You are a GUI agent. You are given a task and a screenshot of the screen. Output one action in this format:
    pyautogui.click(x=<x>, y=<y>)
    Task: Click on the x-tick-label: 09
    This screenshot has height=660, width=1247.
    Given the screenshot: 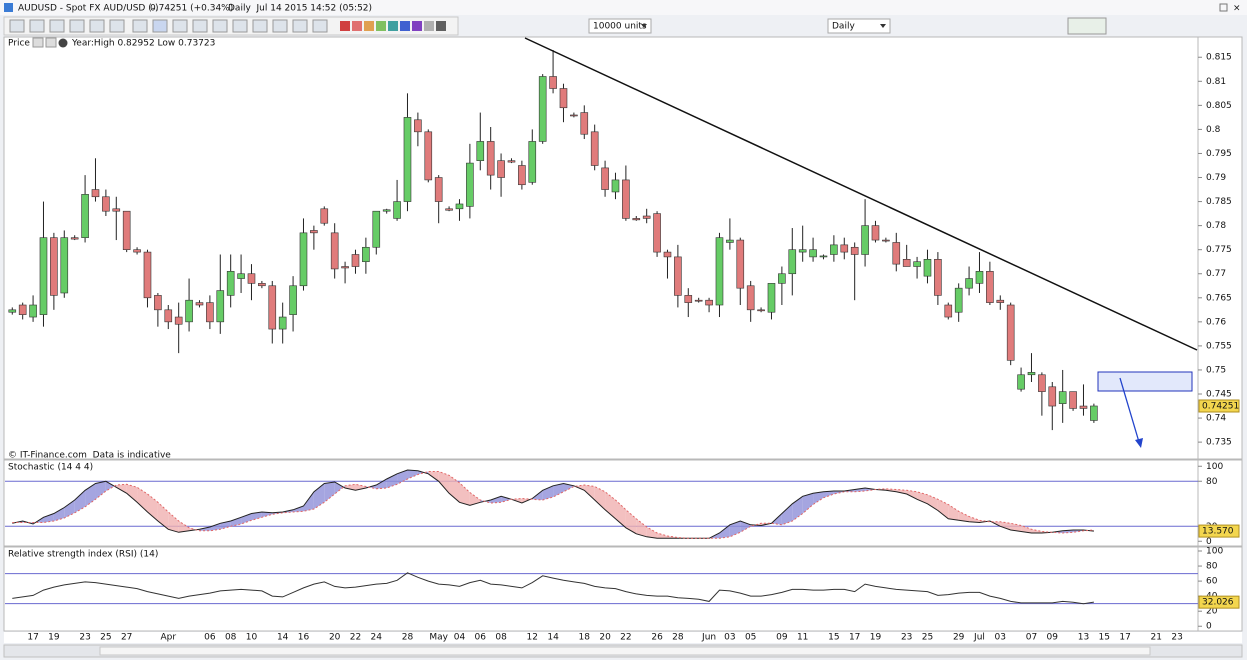 What is the action you would take?
    pyautogui.click(x=782, y=638)
    